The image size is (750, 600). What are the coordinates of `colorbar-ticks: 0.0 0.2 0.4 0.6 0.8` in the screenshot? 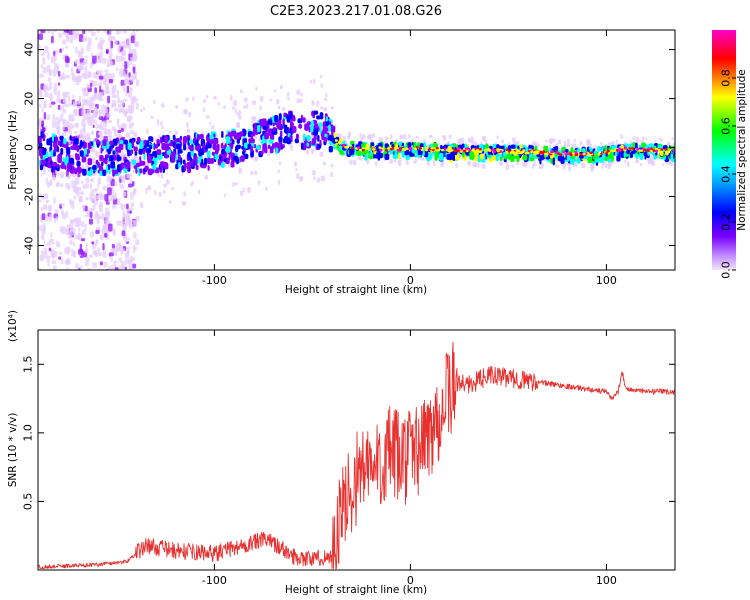 It's located at (728, 174).